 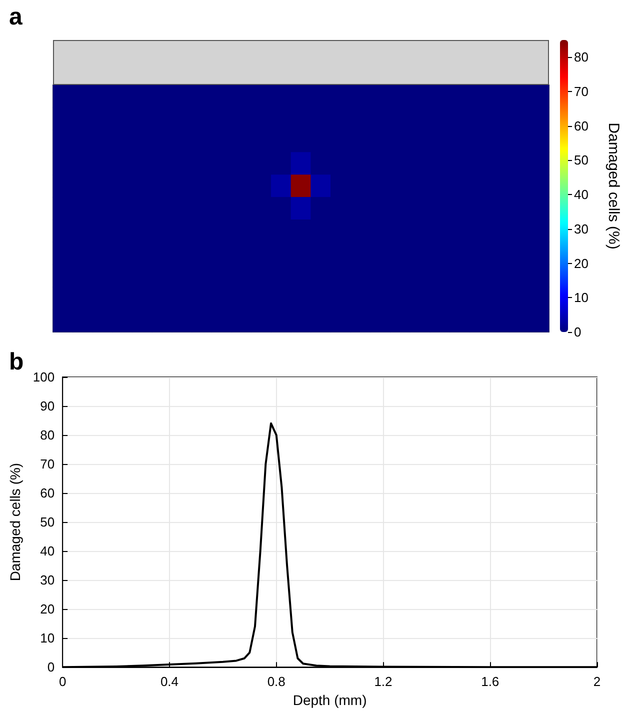 I want to click on color-bar-title: Damaged cells (%), so click(x=613, y=186).